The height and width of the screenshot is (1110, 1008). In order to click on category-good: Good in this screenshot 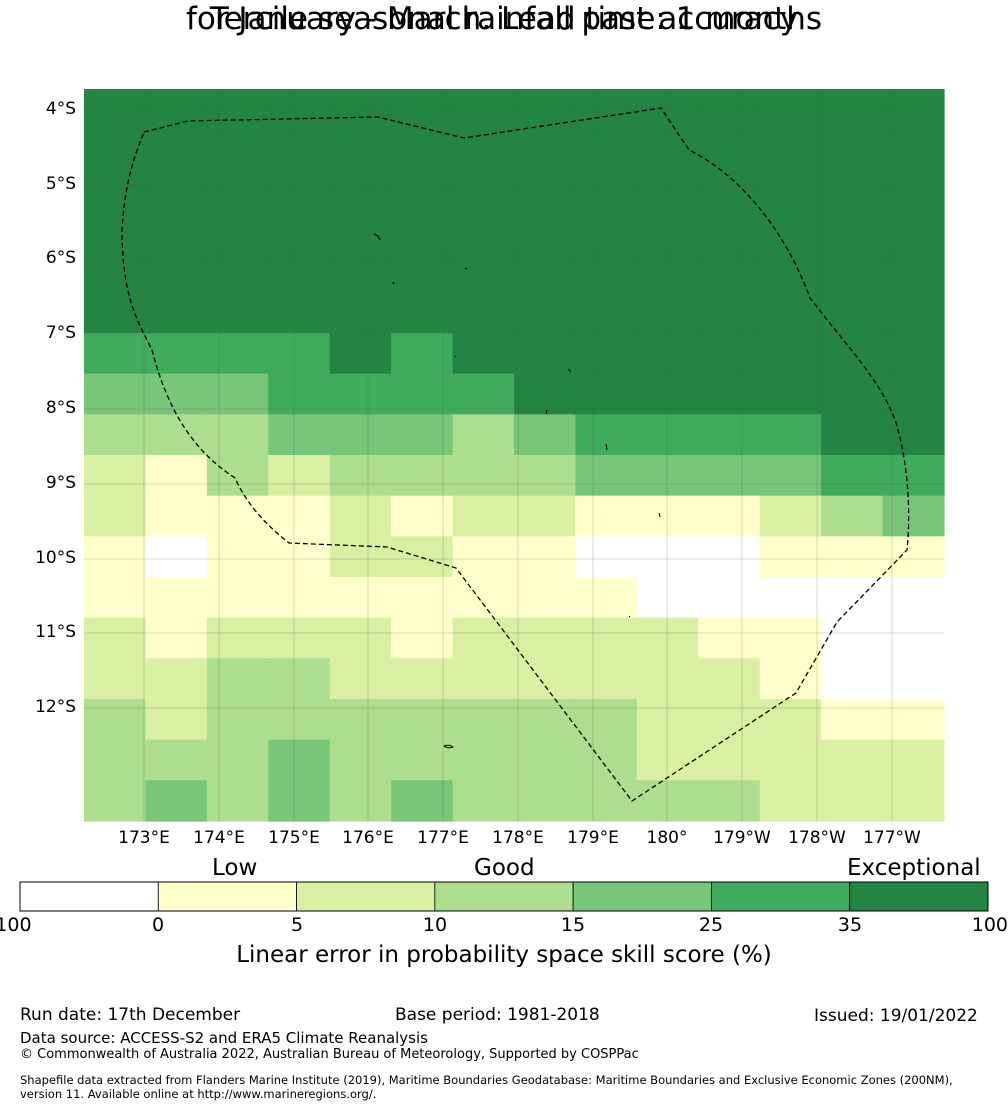, I will do `click(504, 868)`.